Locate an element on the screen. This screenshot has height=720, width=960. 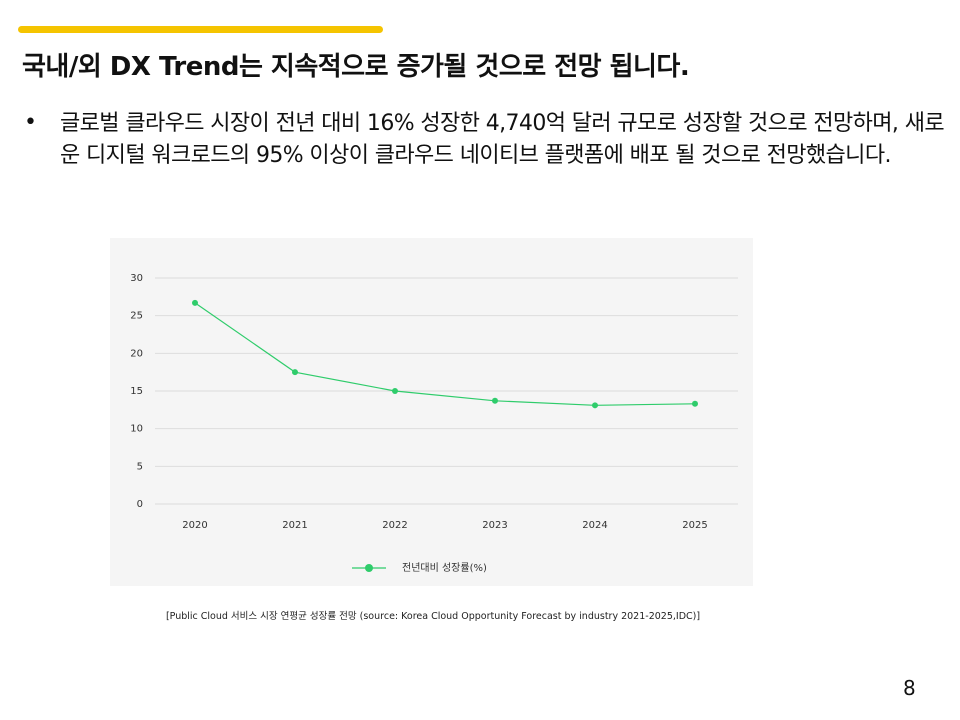
y-tick-label: 20 is located at coordinates (136, 353).